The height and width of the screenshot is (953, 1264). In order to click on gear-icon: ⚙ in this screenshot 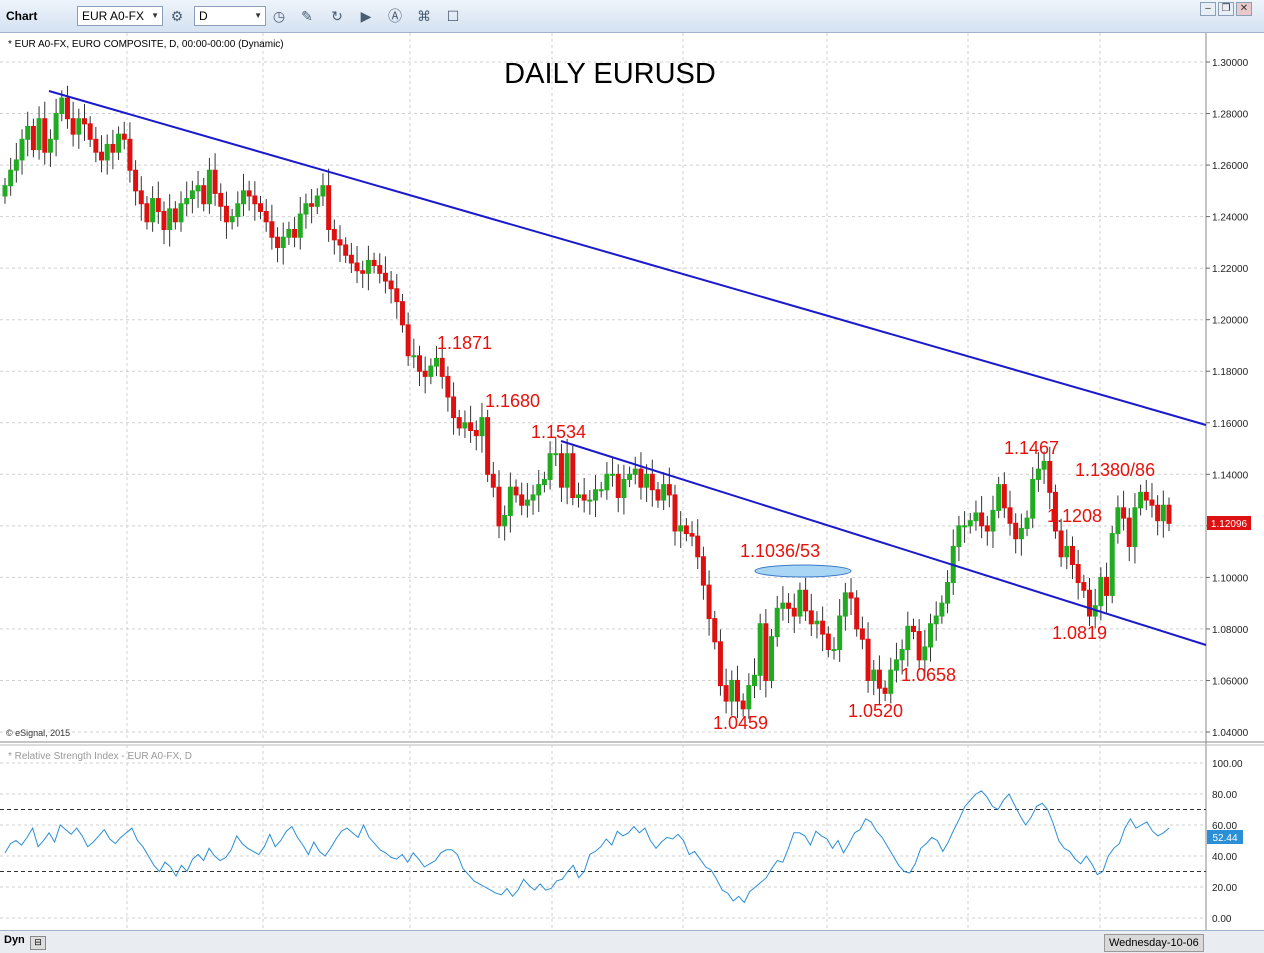, I will do `click(177, 16)`.